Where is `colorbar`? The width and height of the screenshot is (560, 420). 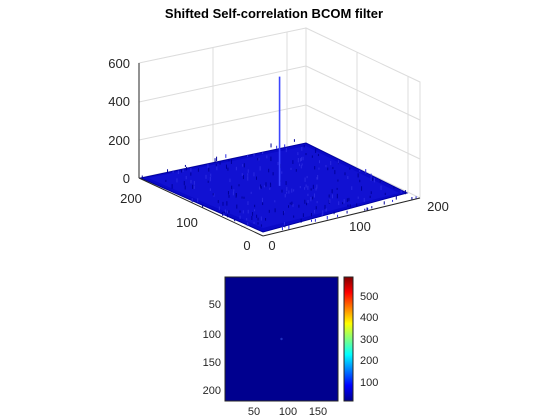
colorbar is located at coordinates (348, 339).